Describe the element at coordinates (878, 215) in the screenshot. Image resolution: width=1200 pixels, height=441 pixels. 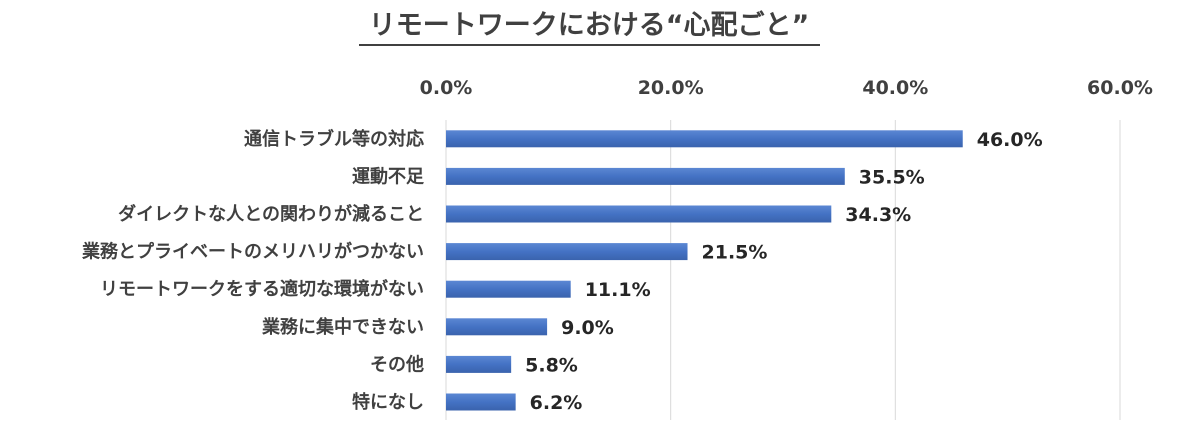
I see `data-label: 34.3%` at that location.